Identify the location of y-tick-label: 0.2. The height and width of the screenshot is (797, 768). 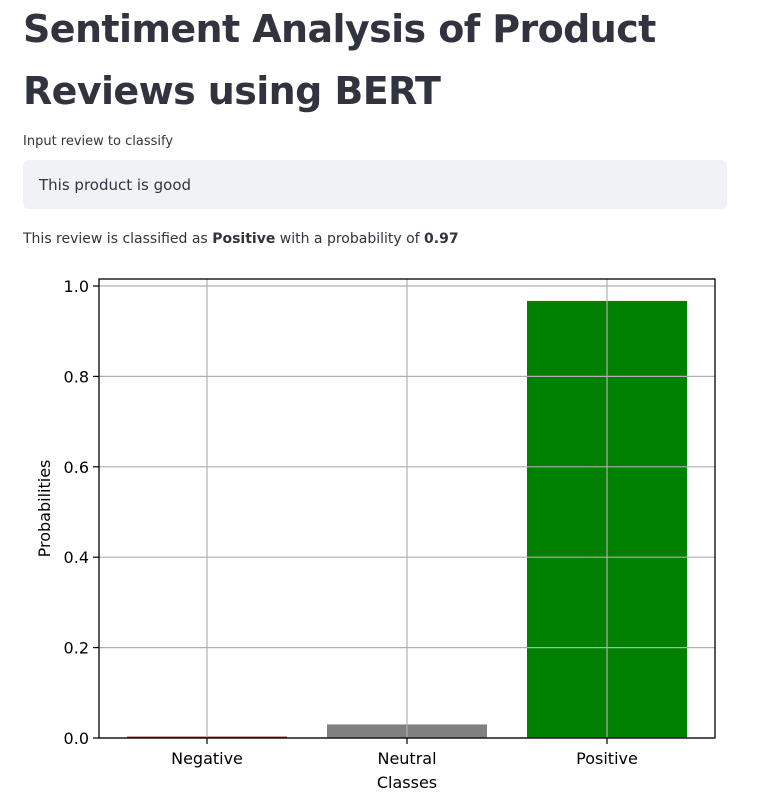
(76, 648).